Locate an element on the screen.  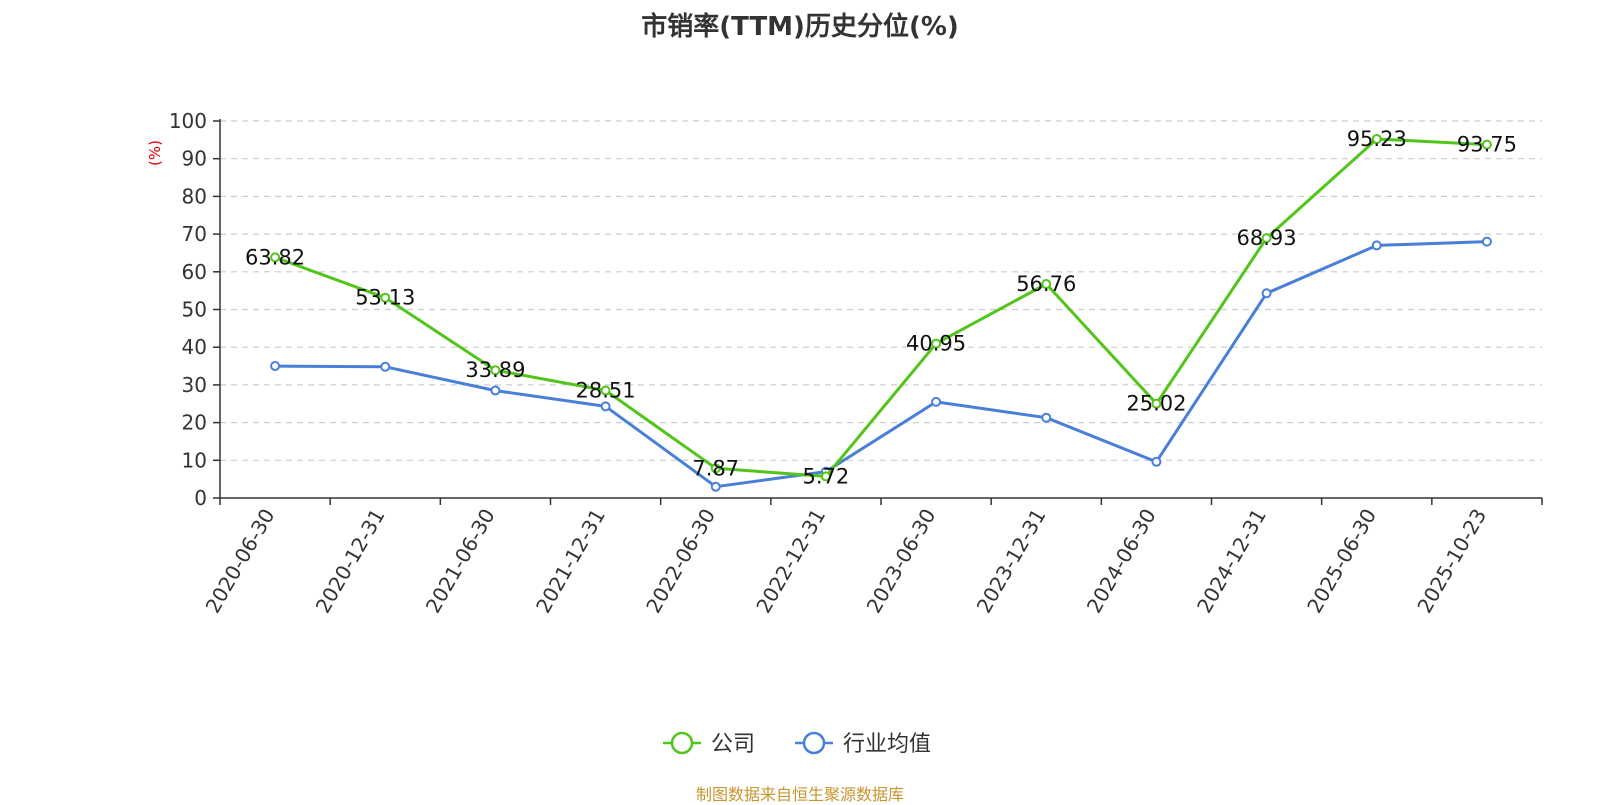
y-tick-label: 40 is located at coordinates (194, 347).